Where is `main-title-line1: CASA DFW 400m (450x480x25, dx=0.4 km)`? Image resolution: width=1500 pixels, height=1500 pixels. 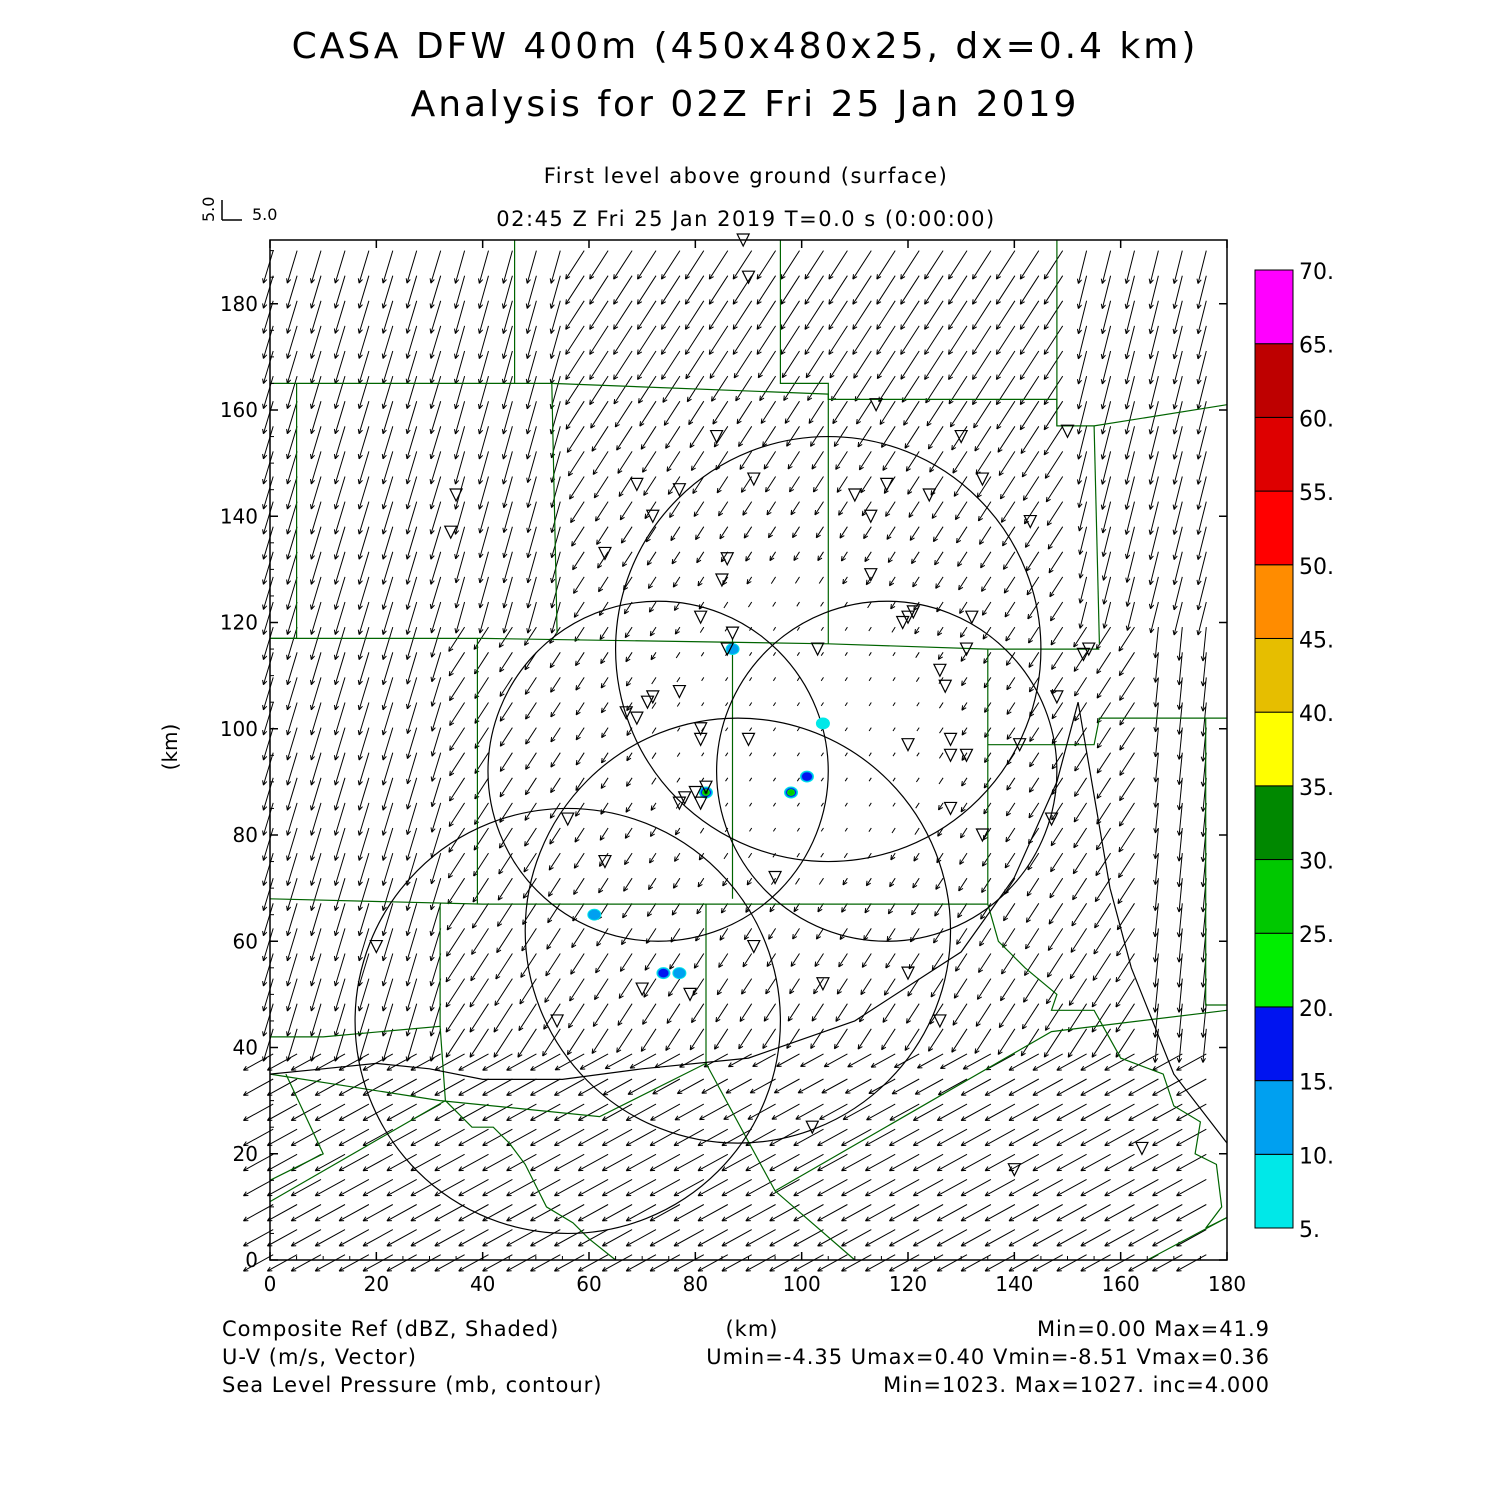 main-title-line1: CASA DFW 400m (450x480x25, dx=0.4 km) is located at coordinates (745, 46).